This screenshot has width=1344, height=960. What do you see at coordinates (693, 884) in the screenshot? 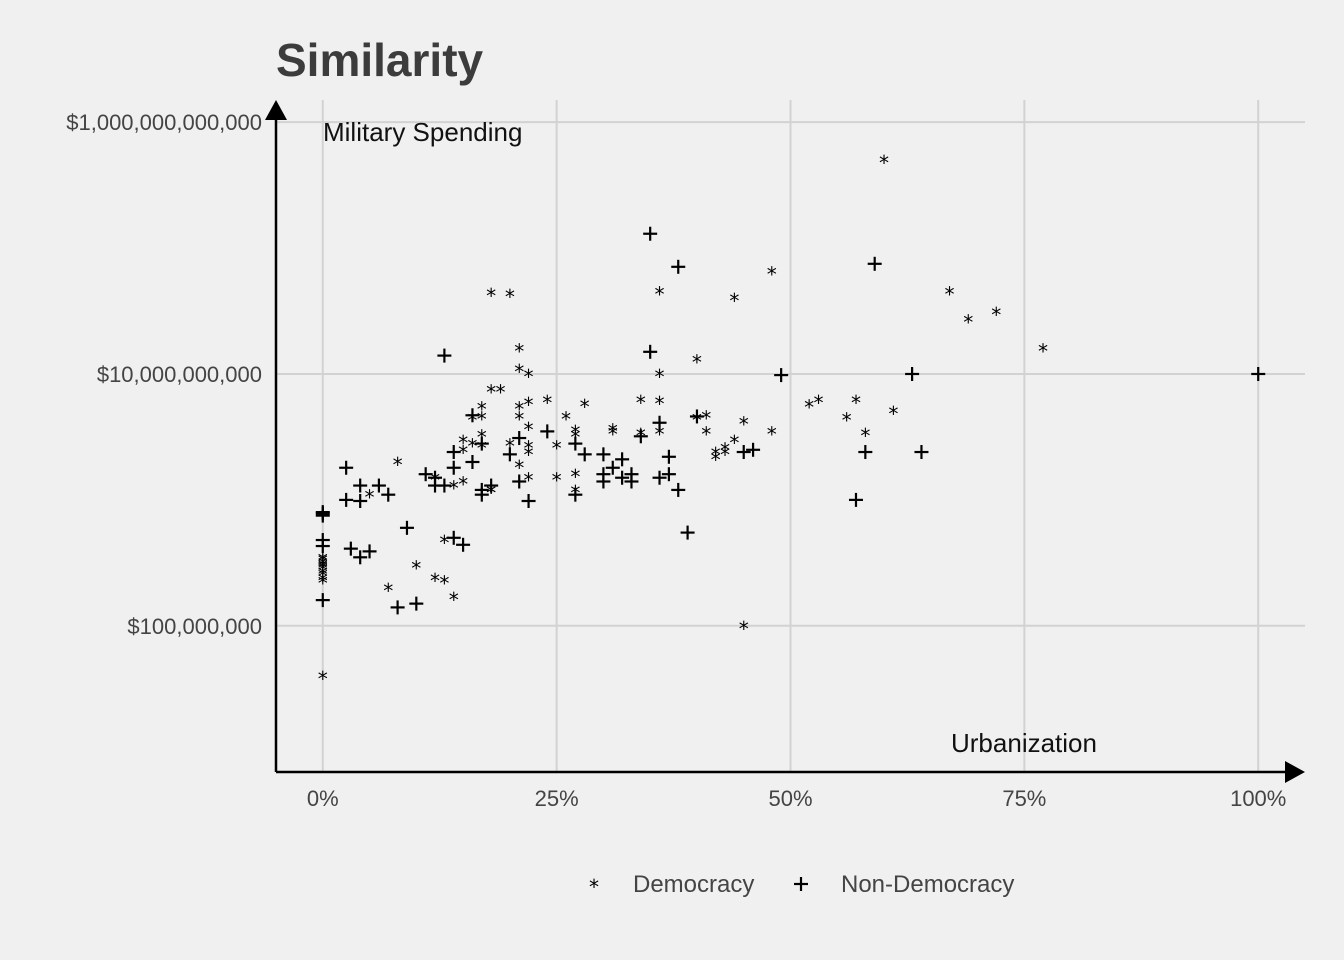
I see `legend-label-democracy: Democracy` at bounding box center [693, 884].